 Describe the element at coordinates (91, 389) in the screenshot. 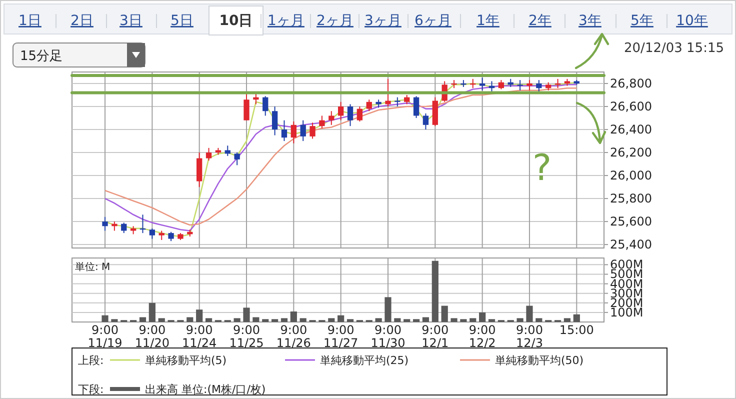

I see `legend-title: 下段:` at that location.